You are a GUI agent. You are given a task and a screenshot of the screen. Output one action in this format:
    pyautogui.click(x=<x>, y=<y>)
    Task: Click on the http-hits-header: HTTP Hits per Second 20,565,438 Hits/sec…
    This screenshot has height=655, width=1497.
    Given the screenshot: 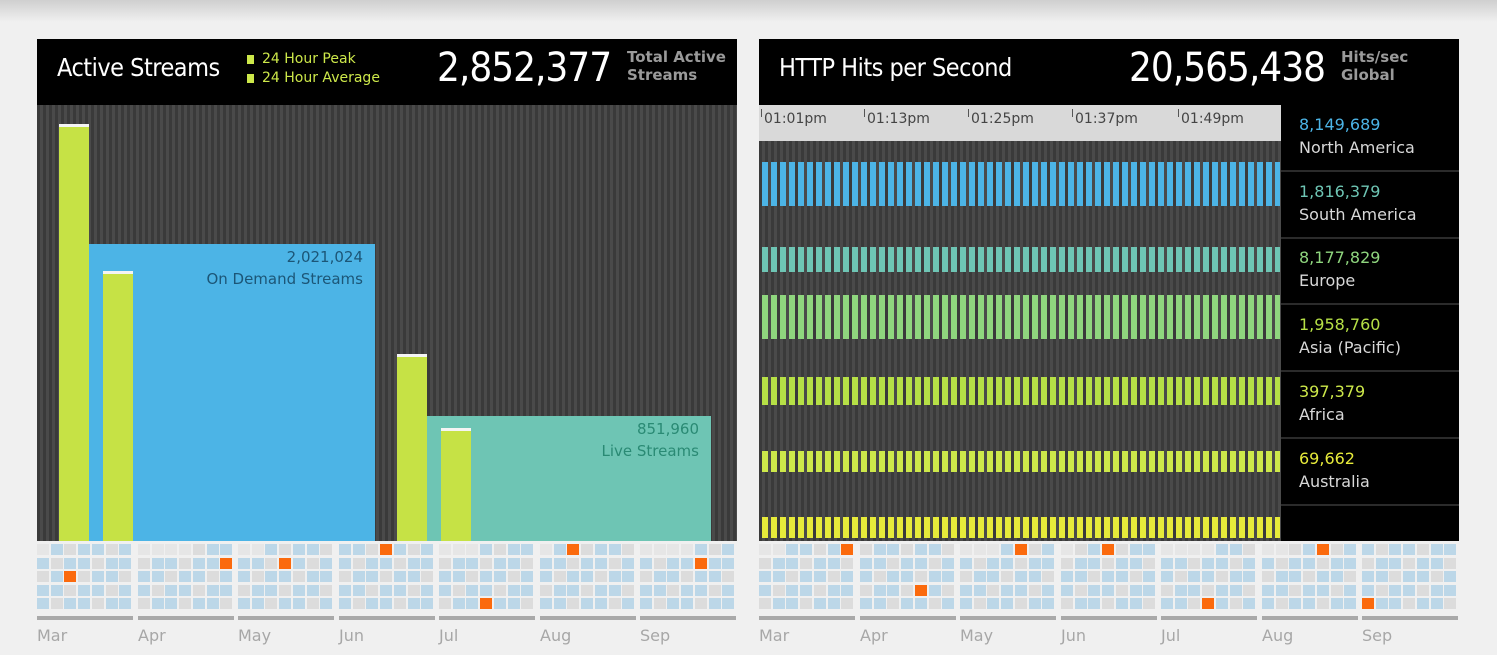 What is the action you would take?
    pyautogui.click(x=1109, y=72)
    